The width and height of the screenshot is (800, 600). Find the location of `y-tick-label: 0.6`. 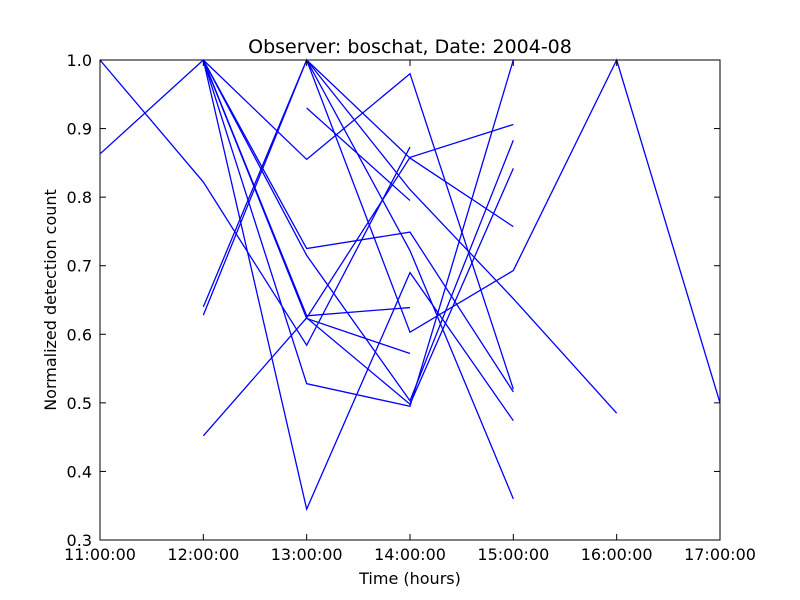

y-tick-label: 0.6 is located at coordinates (79, 334).